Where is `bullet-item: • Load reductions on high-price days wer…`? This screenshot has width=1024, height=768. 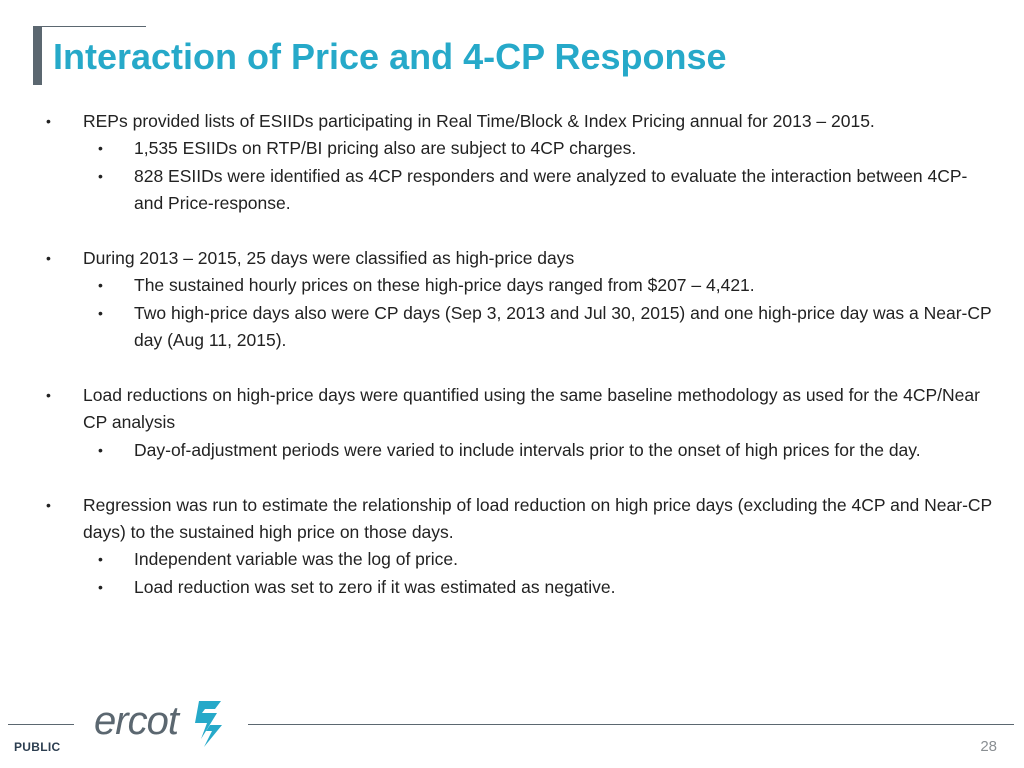
bullet-item: • Load reductions on high-price days wer… is located at coordinates (512, 409).